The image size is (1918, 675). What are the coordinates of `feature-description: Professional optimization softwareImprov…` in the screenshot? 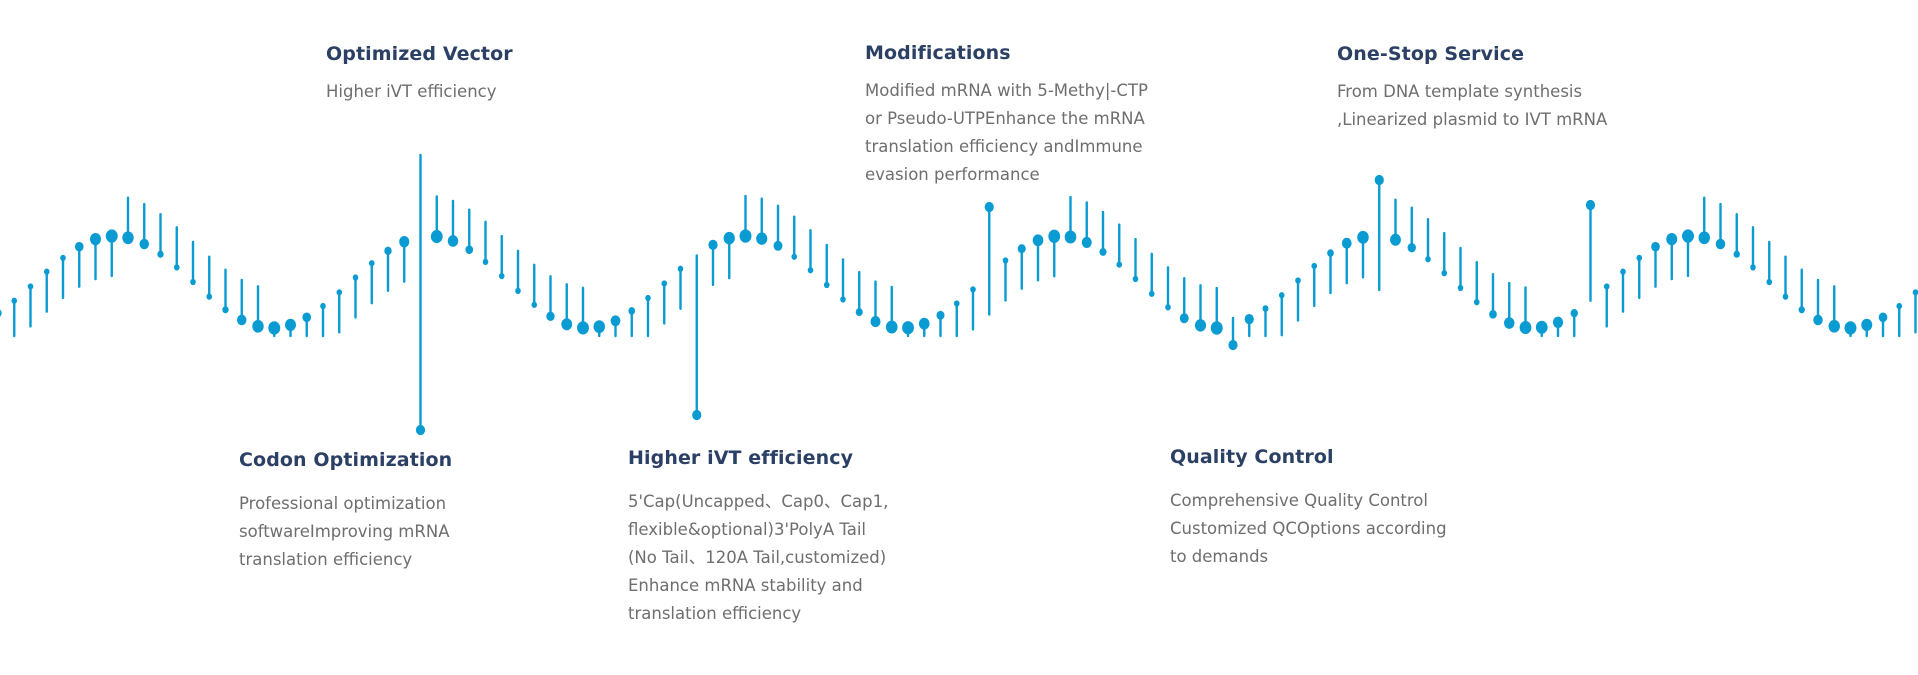 It's located at (345, 532).